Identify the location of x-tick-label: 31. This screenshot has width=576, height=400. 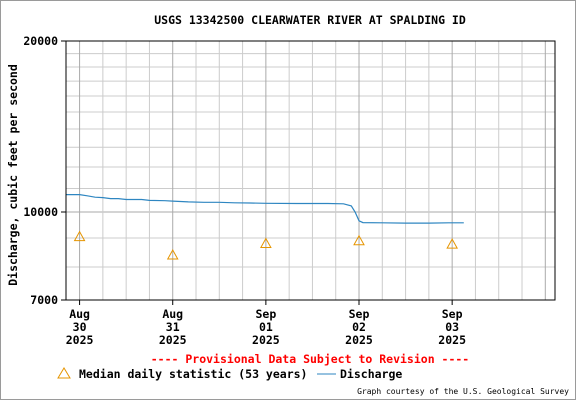
(173, 327).